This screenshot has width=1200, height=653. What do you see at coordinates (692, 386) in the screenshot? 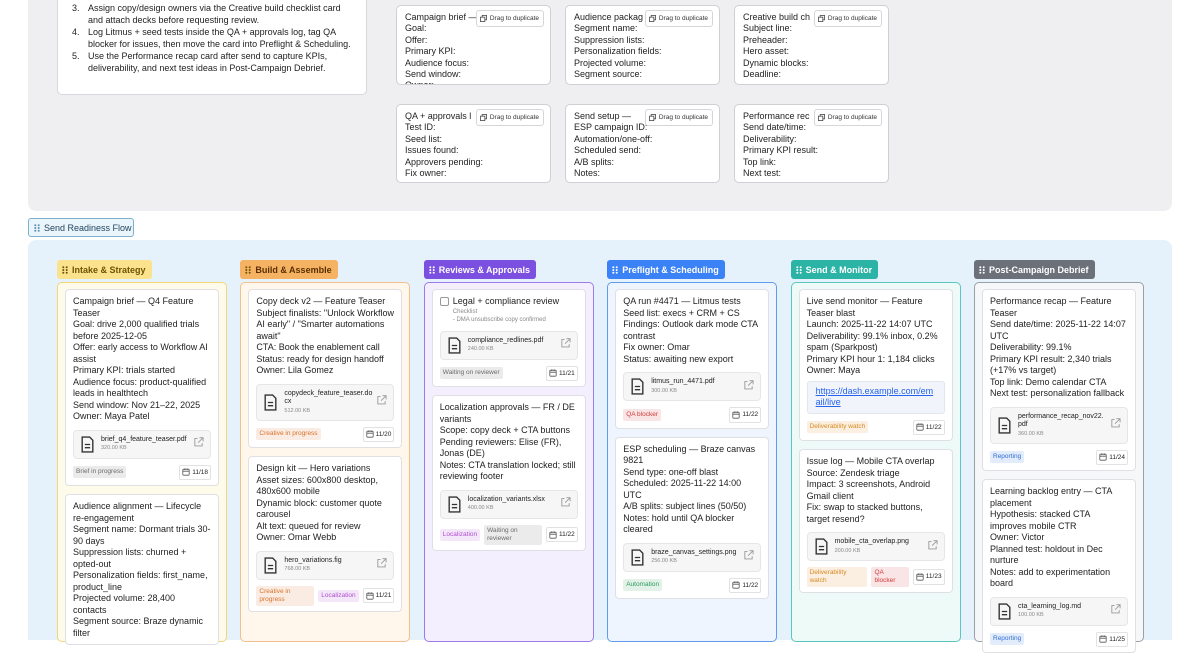
I see `attachment: litmus_run_4471.pdf 300.00 KB` at bounding box center [692, 386].